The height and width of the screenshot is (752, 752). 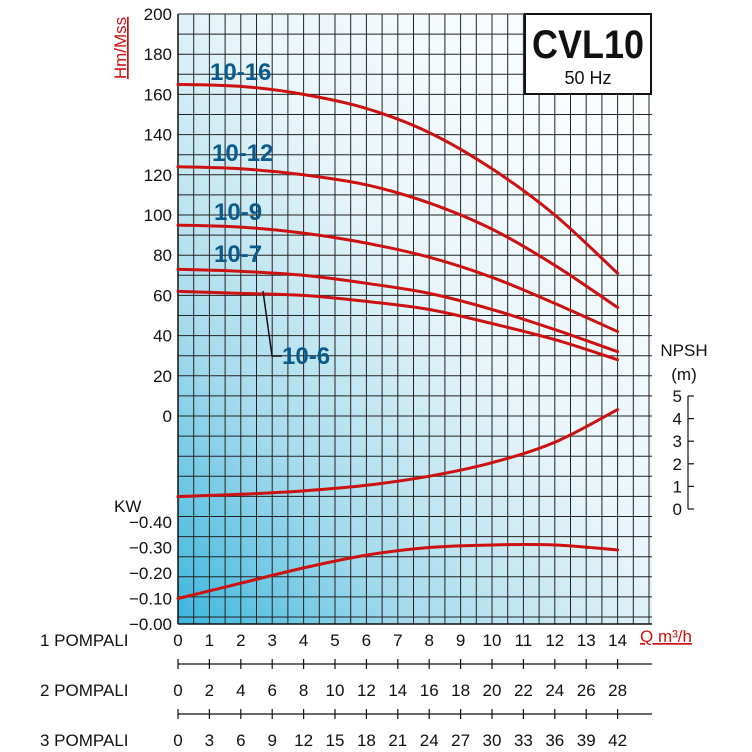 I want to click on x-tick-label: 22, so click(x=523, y=690).